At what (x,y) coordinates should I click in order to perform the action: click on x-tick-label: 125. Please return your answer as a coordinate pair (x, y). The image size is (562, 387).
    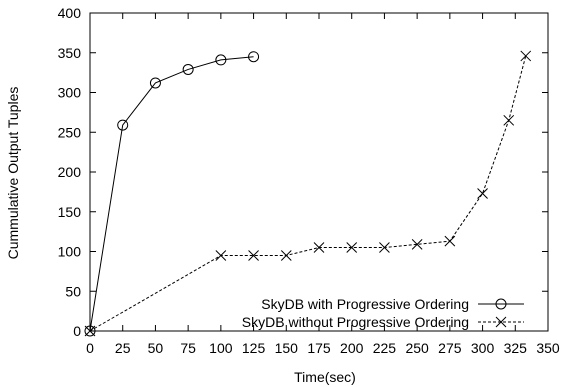
    Looking at the image, I should click on (254, 348).